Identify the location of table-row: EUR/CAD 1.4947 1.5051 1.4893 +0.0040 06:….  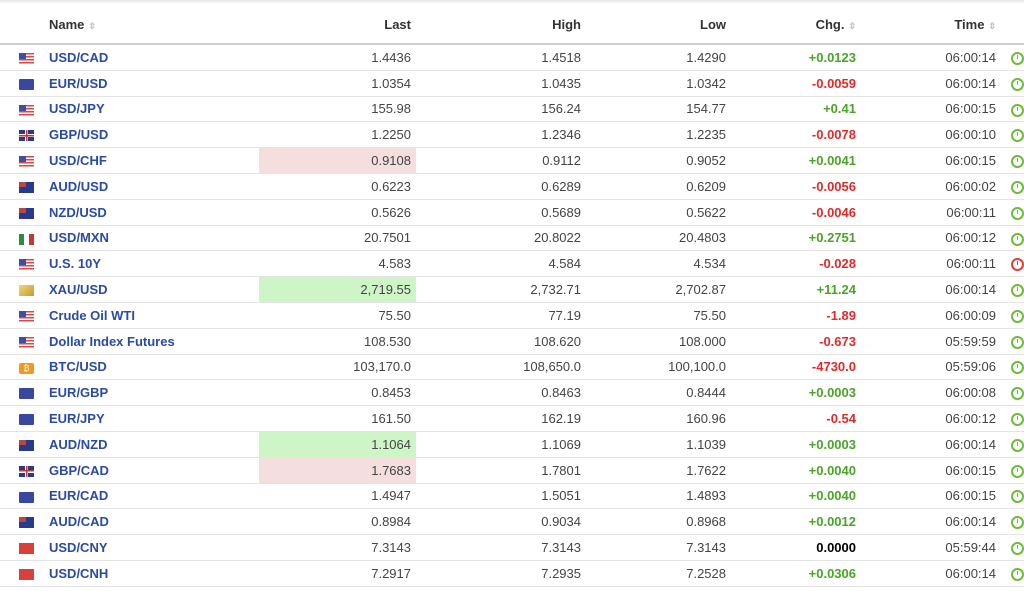
(512, 496).